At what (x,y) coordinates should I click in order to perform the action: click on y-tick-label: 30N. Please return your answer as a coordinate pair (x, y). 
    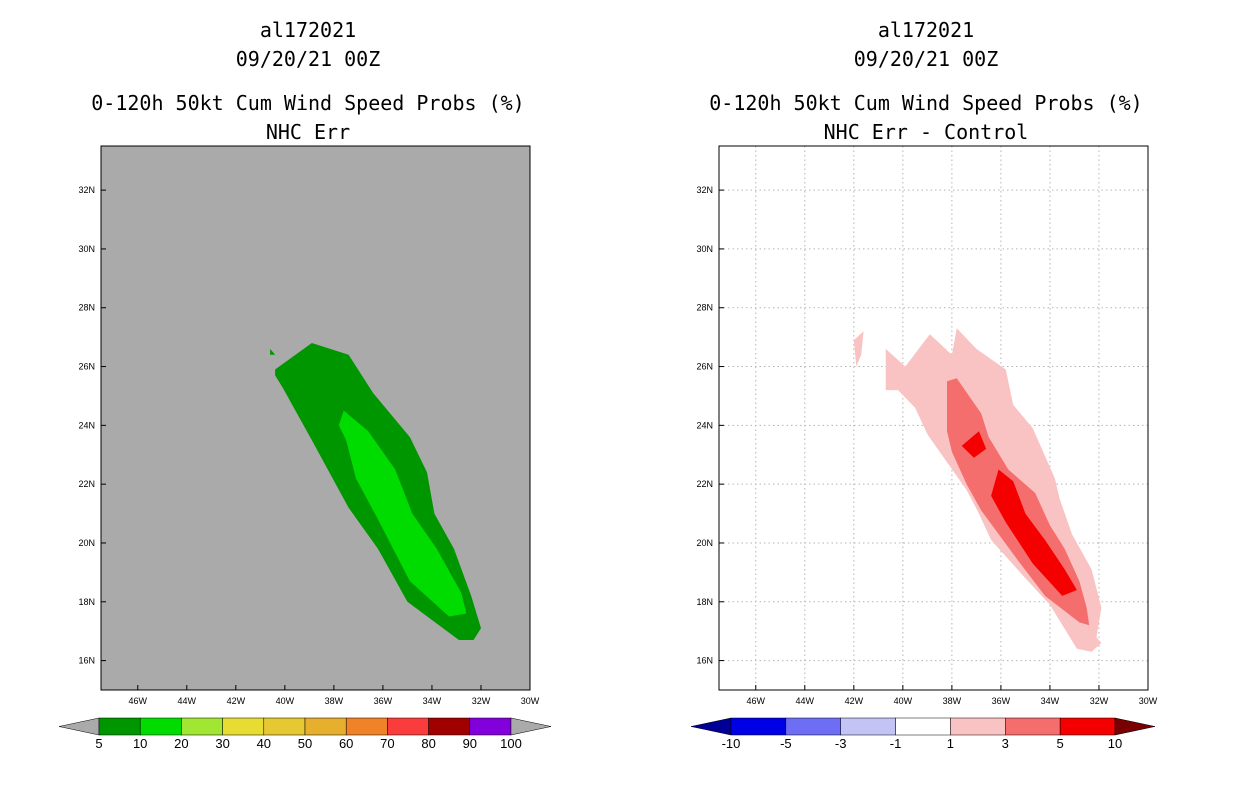
    Looking at the image, I should click on (704, 249).